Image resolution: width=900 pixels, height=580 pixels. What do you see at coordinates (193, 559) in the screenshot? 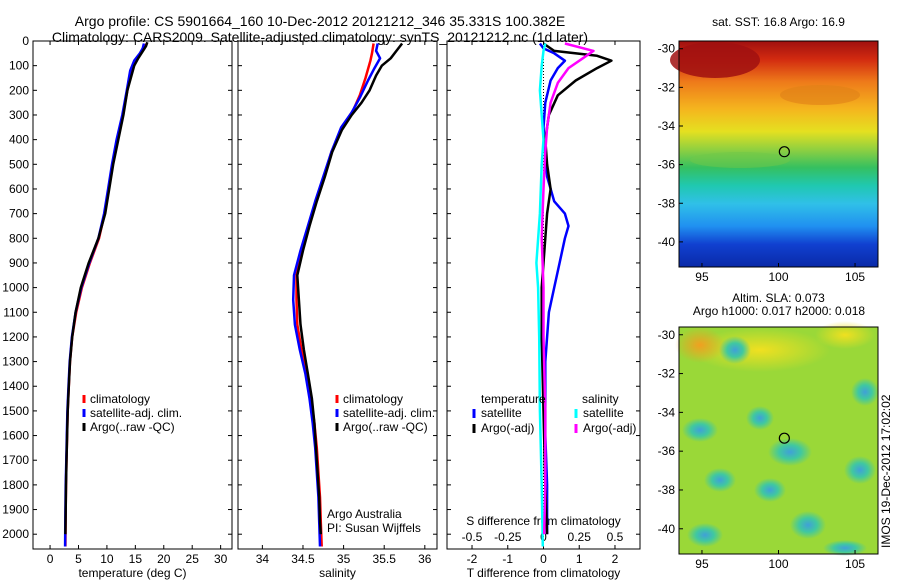
I see `temperature-xtick-label: 25` at bounding box center [193, 559].